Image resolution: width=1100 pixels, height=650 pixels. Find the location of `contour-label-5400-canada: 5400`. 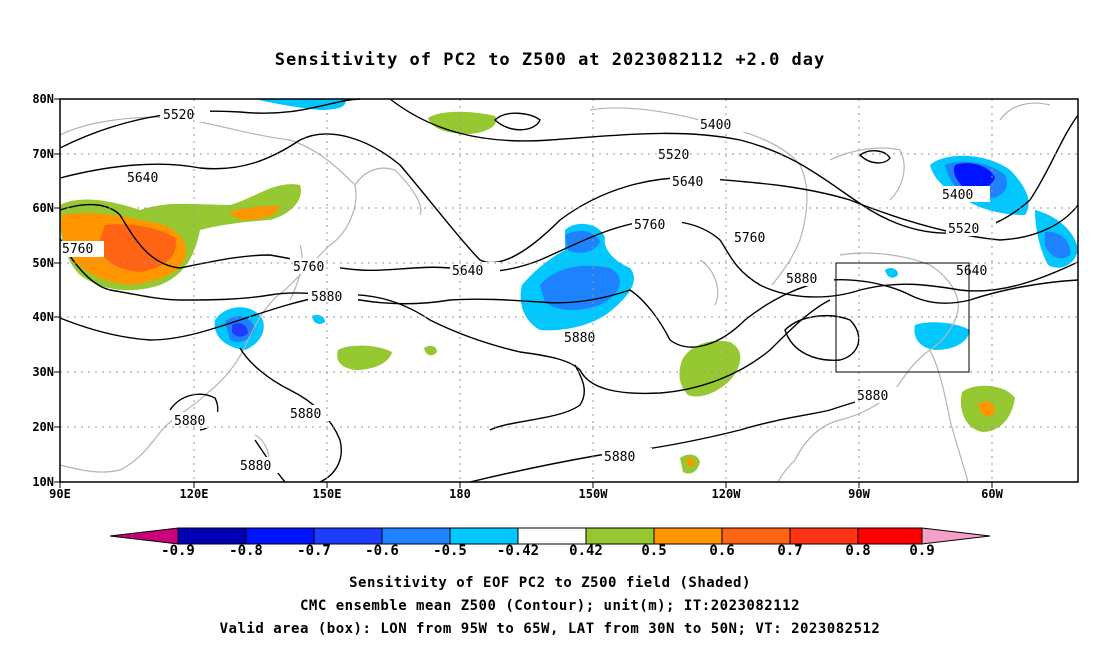

contour-label-5400-canada: 5400 is located at coordinates (957, 195).